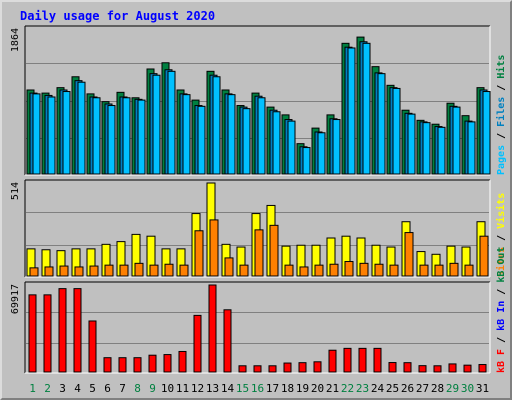 The width and height of the screenshot is (512, 400). I want to click on legend-visits-sites-entry: Visits, so click(501, 211).